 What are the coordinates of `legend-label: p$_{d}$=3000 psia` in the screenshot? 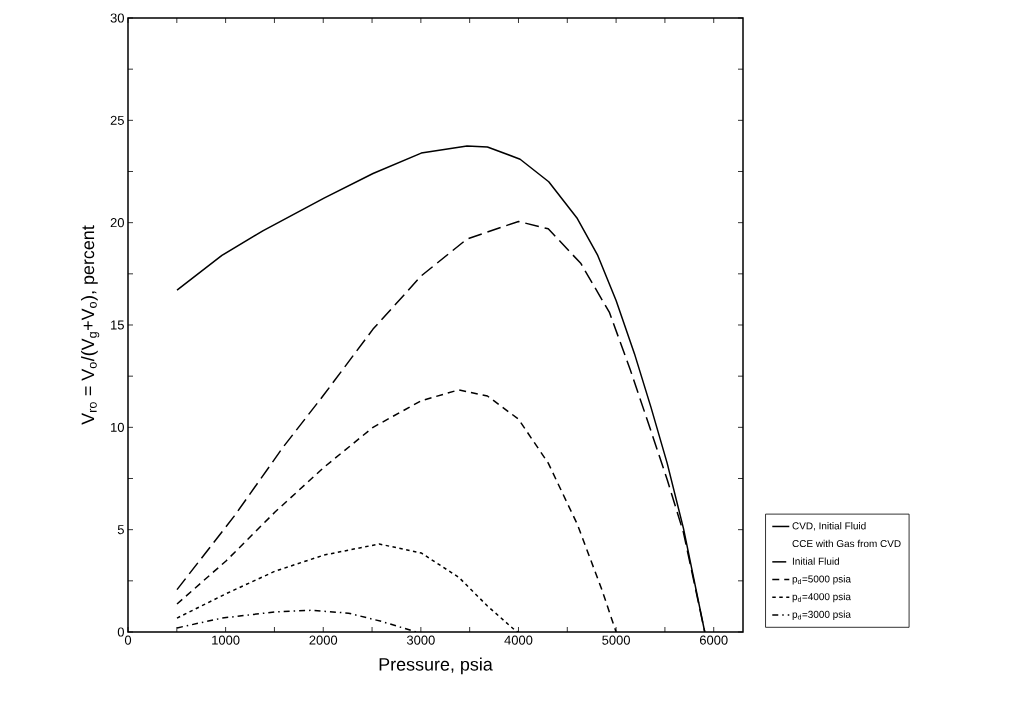 It's located at (821, 615).